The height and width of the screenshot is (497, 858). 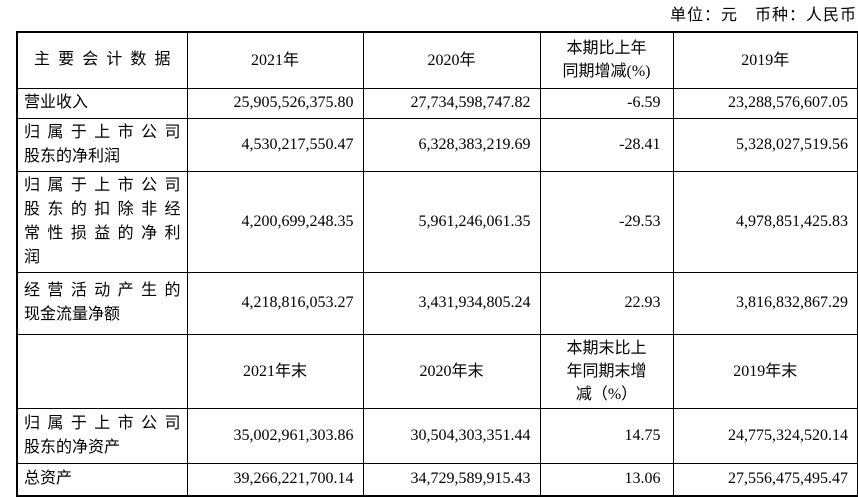 I want to click on value-2019: 24,775,324,520.14, so click(x=765, y=435).